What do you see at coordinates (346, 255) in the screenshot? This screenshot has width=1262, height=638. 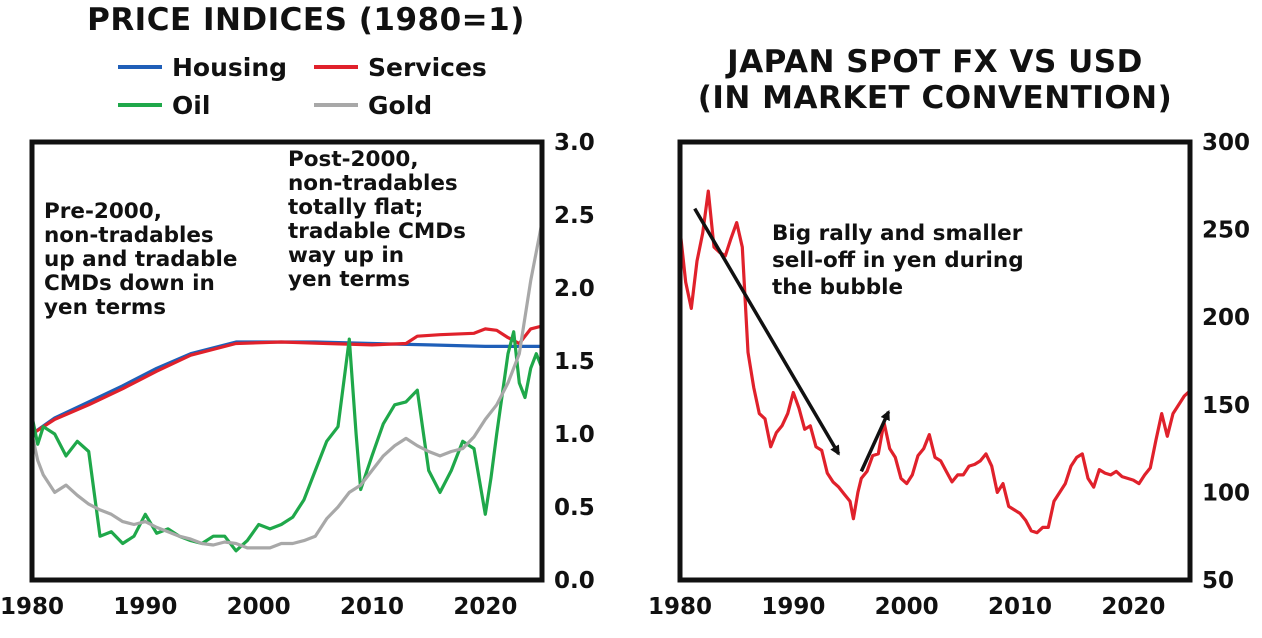 I see `left-annotation-post-2000-line-5: way up in` at bounding box center [346, 255].